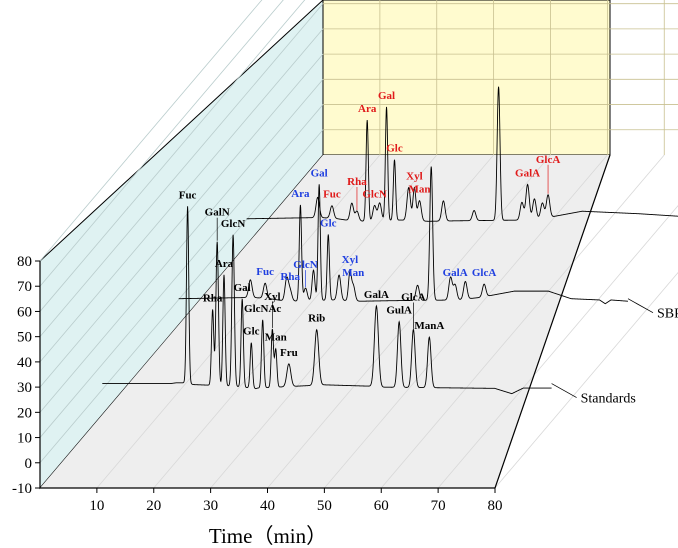  I want to click on x-tick-label: 30, so click(210, 506).